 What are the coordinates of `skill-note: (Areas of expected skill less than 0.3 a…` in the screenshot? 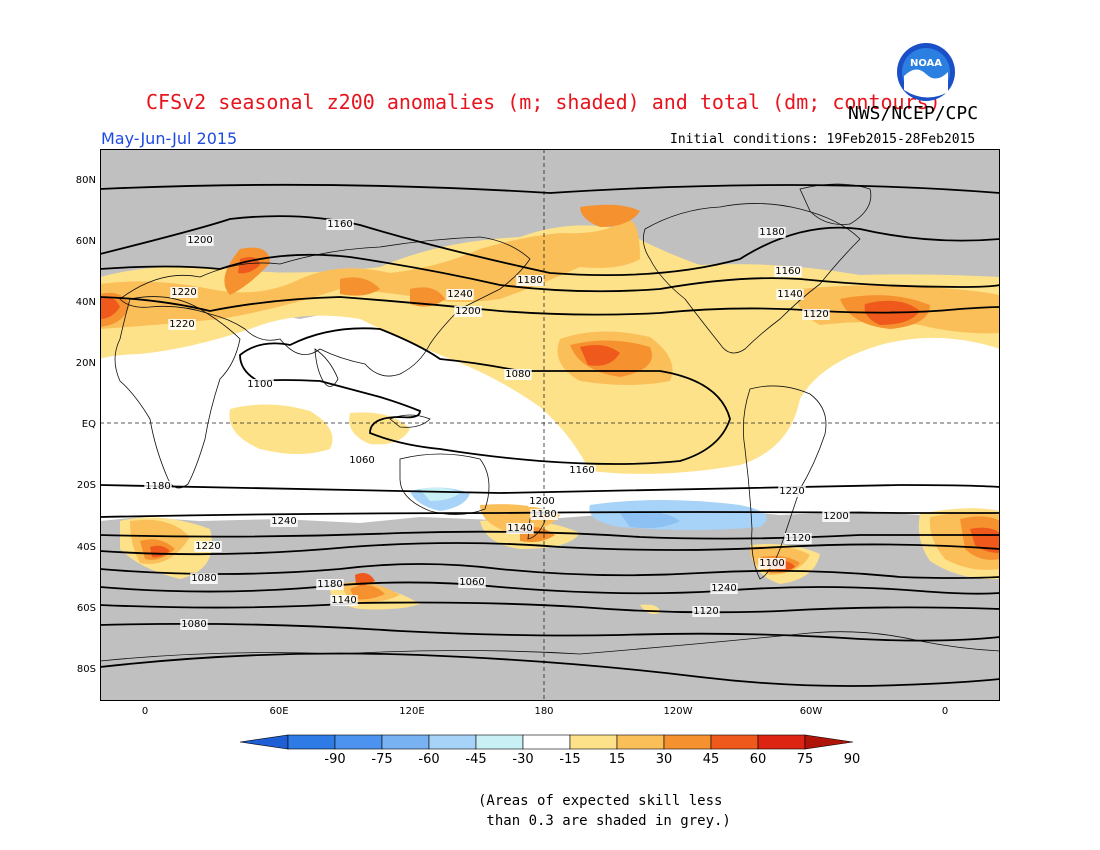 It's located at (604, 811).